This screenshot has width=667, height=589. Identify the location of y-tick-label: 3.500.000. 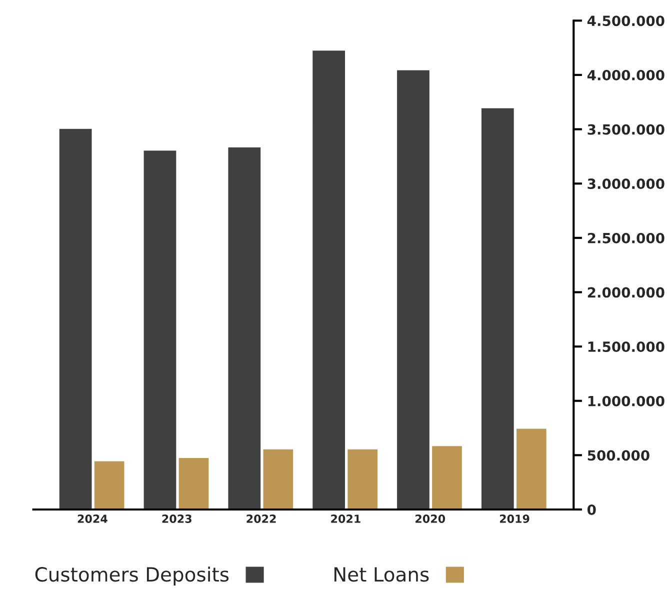
(626, 129).